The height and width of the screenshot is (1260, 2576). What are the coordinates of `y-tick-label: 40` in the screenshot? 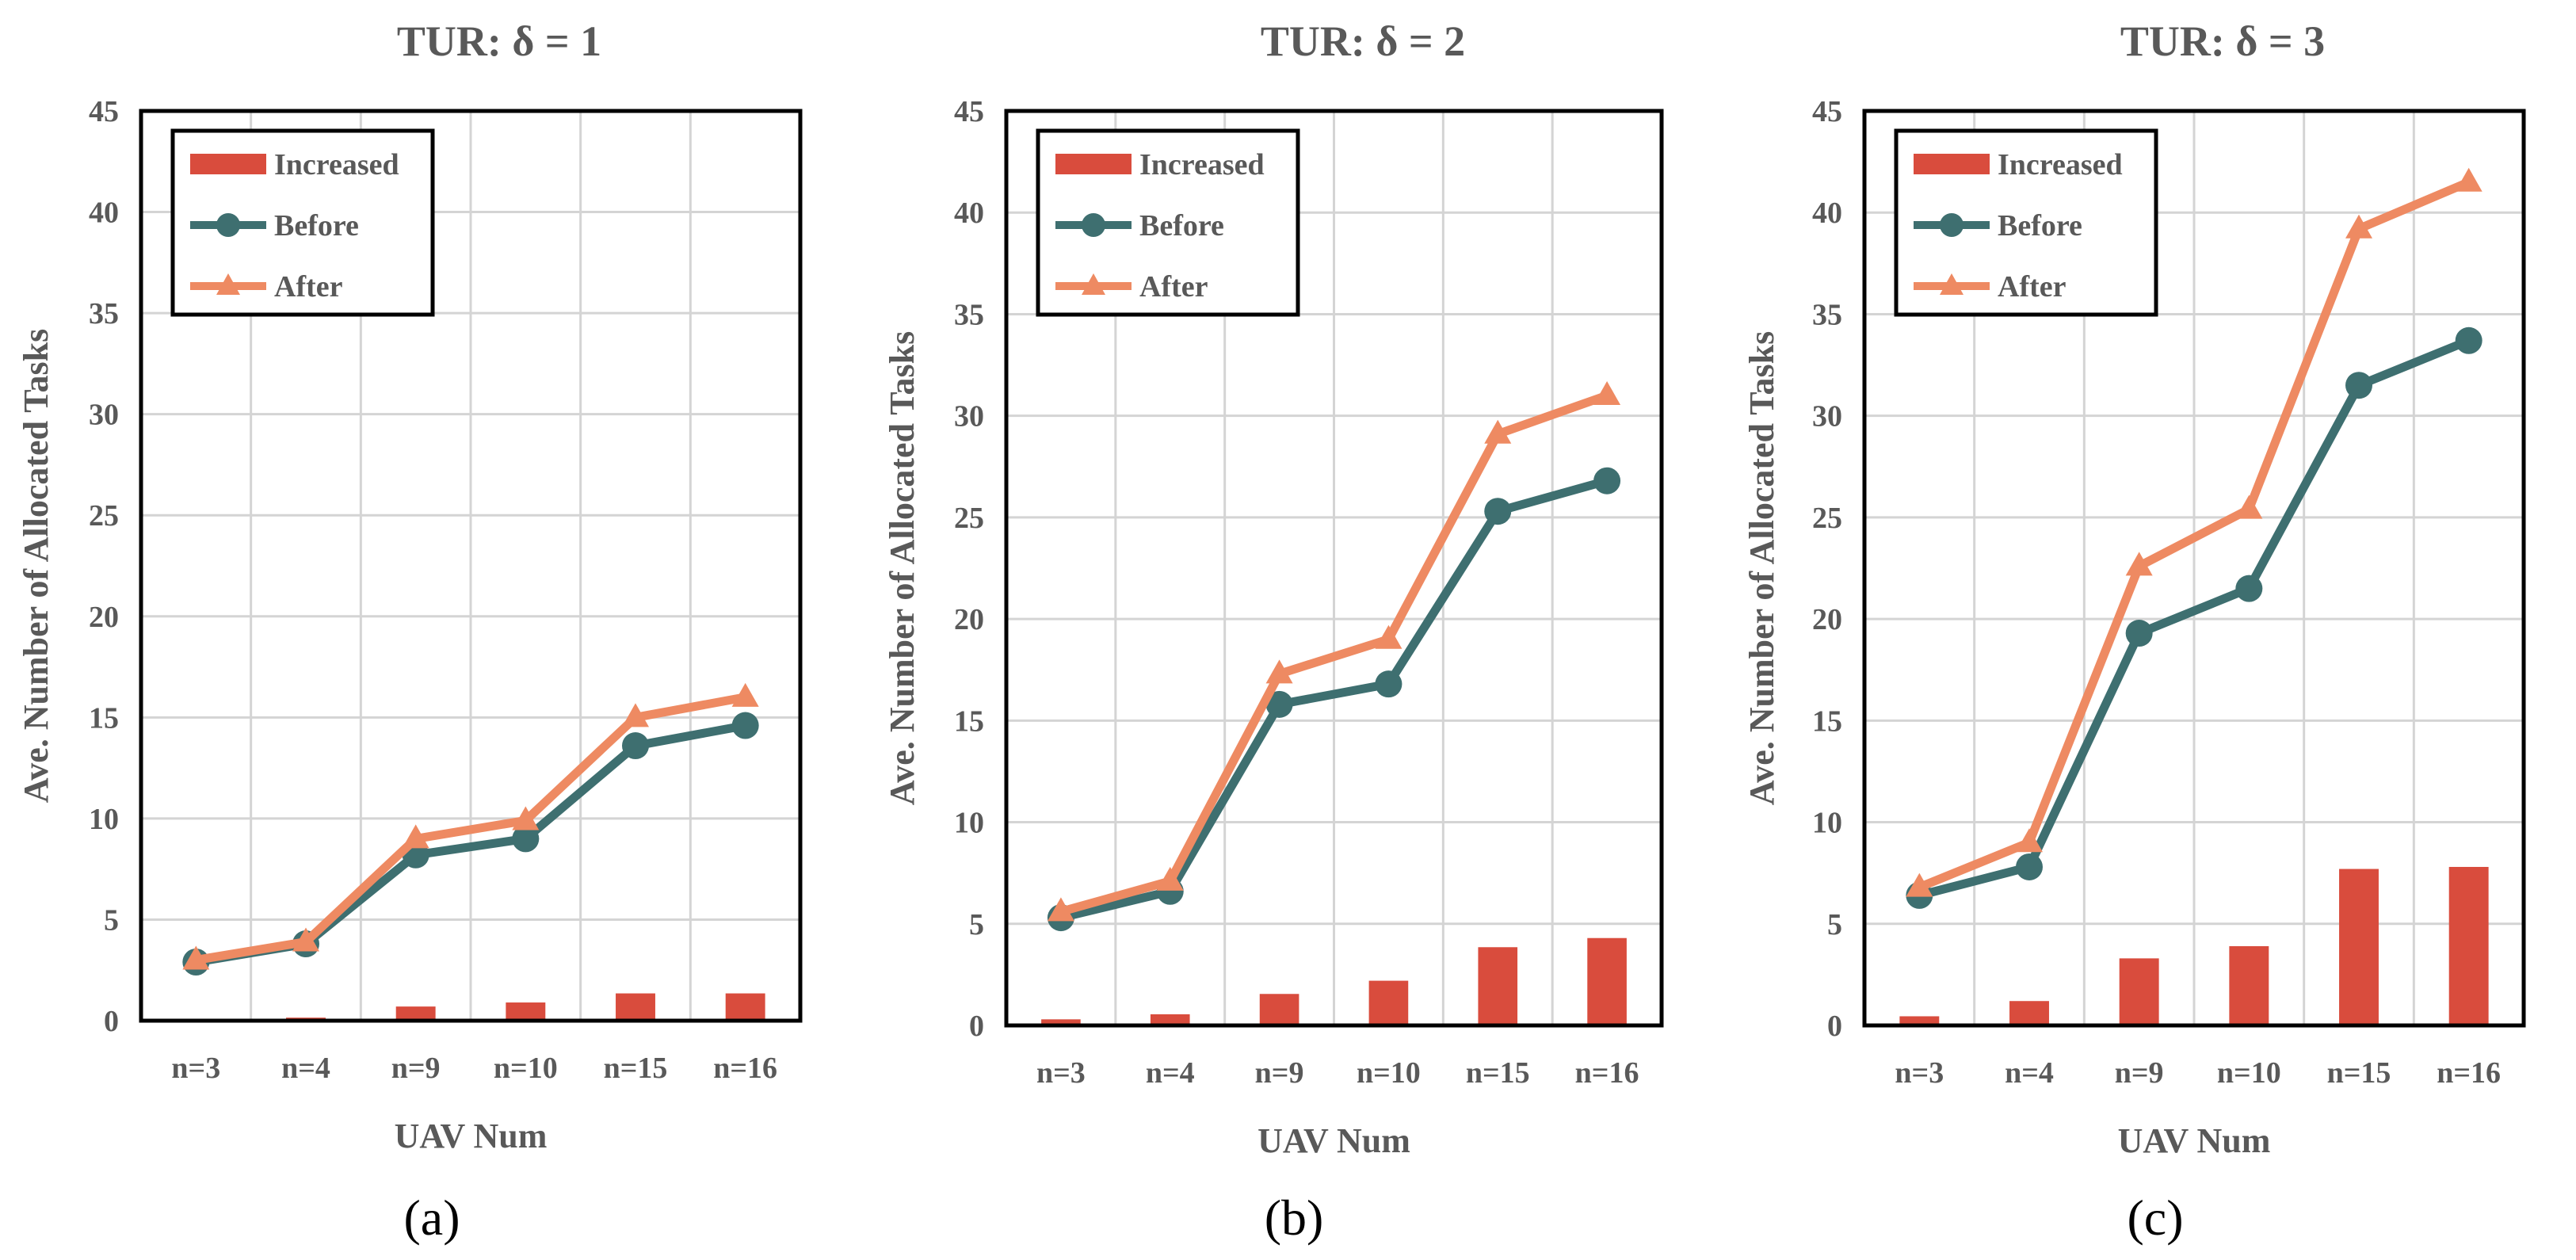 It's located at (104, 214).